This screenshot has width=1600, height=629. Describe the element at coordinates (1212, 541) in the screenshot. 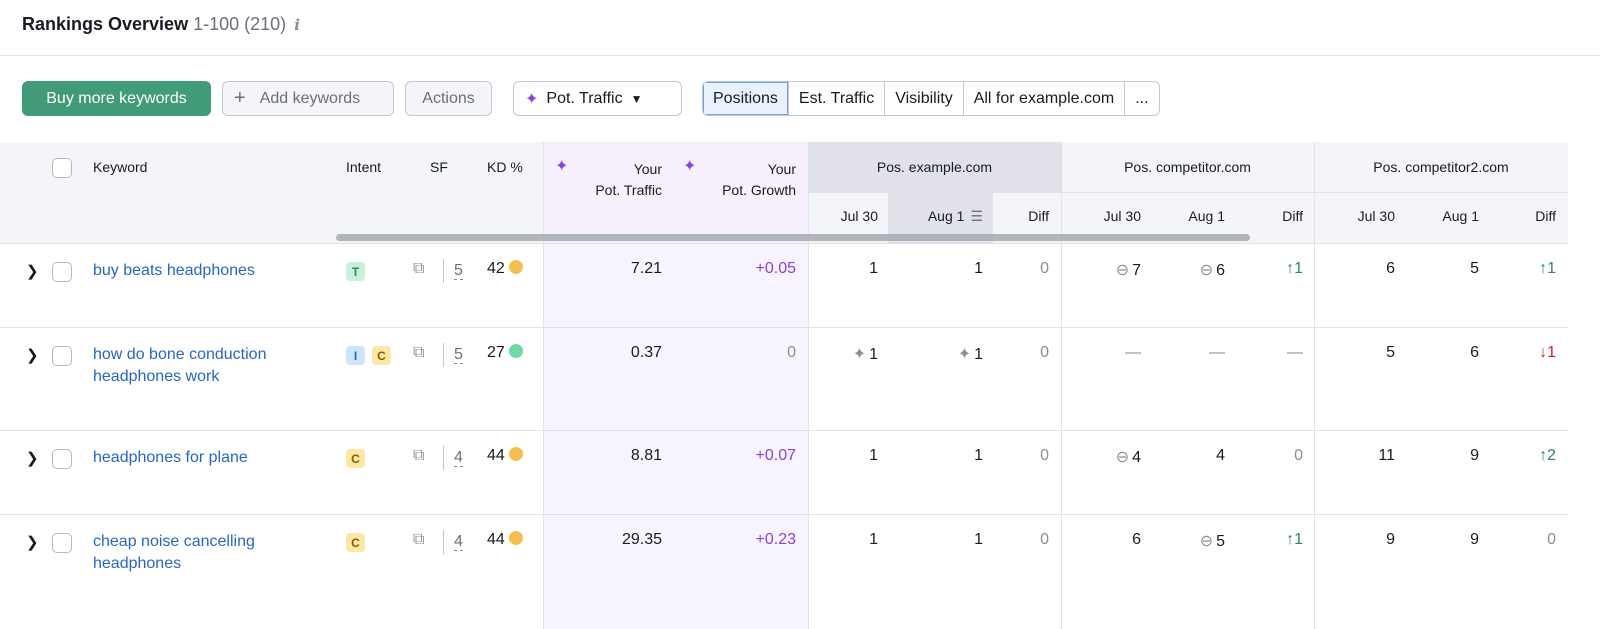

I see `position-value: ⊖ 5` at that location.